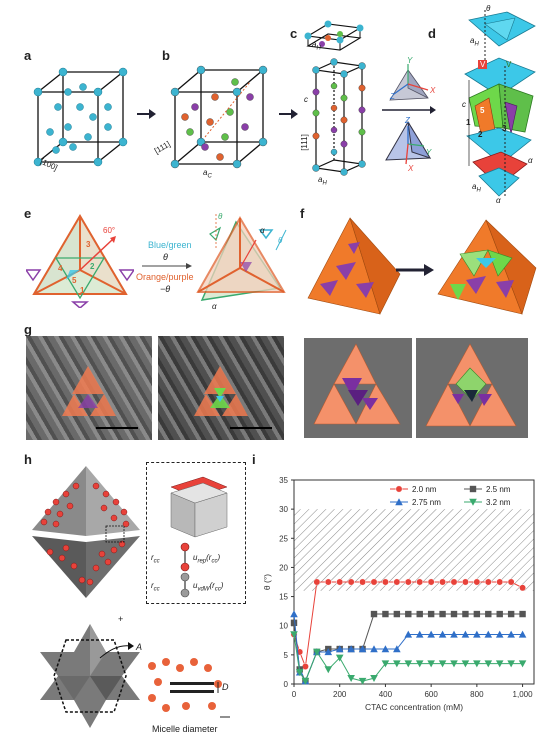  I want to click on lattice-param-c-d: c, so click(464, 104).